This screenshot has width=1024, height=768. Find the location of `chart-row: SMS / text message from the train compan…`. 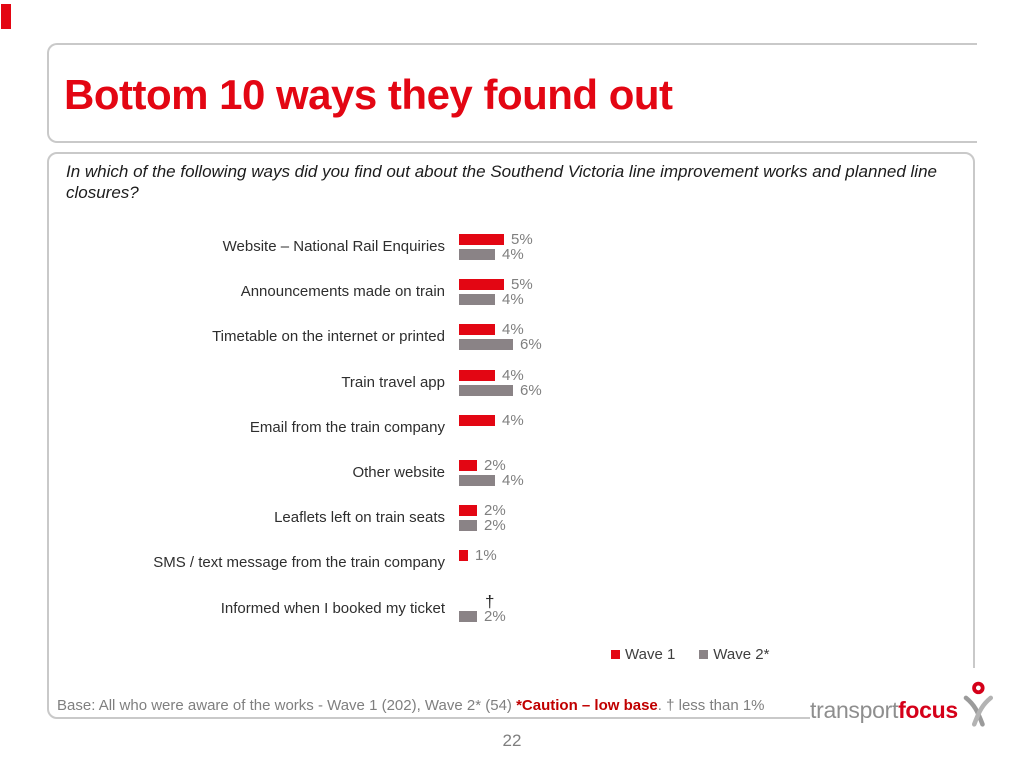

chart-row: SMS / text message from the train compan… is located at coordinates (511, 568).